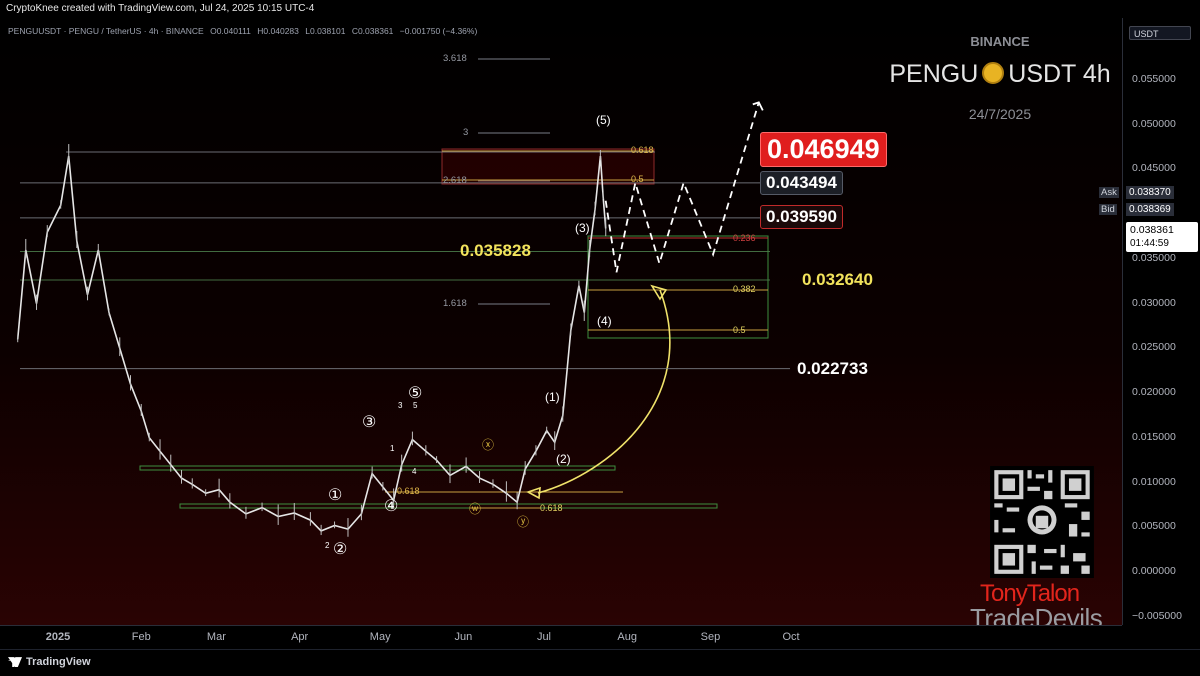 The image size is (1200, 676). Describe the element at coordinates (400, 405) in the screenshot. I see `wave-small-3: 3` at that location.